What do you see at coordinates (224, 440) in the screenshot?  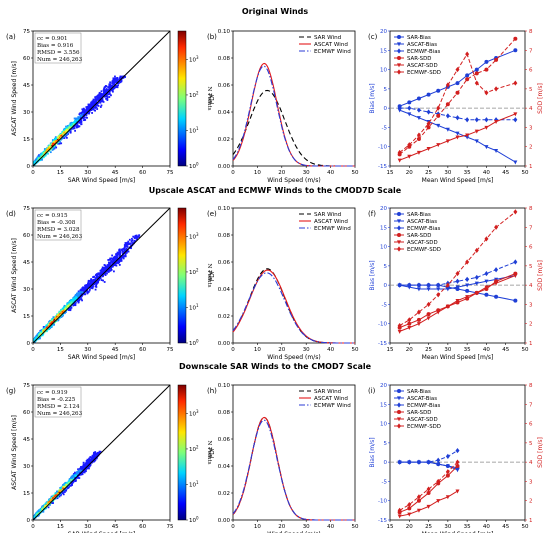 I see `y-tick-label: 0.06` at bounding box center [224, 440].